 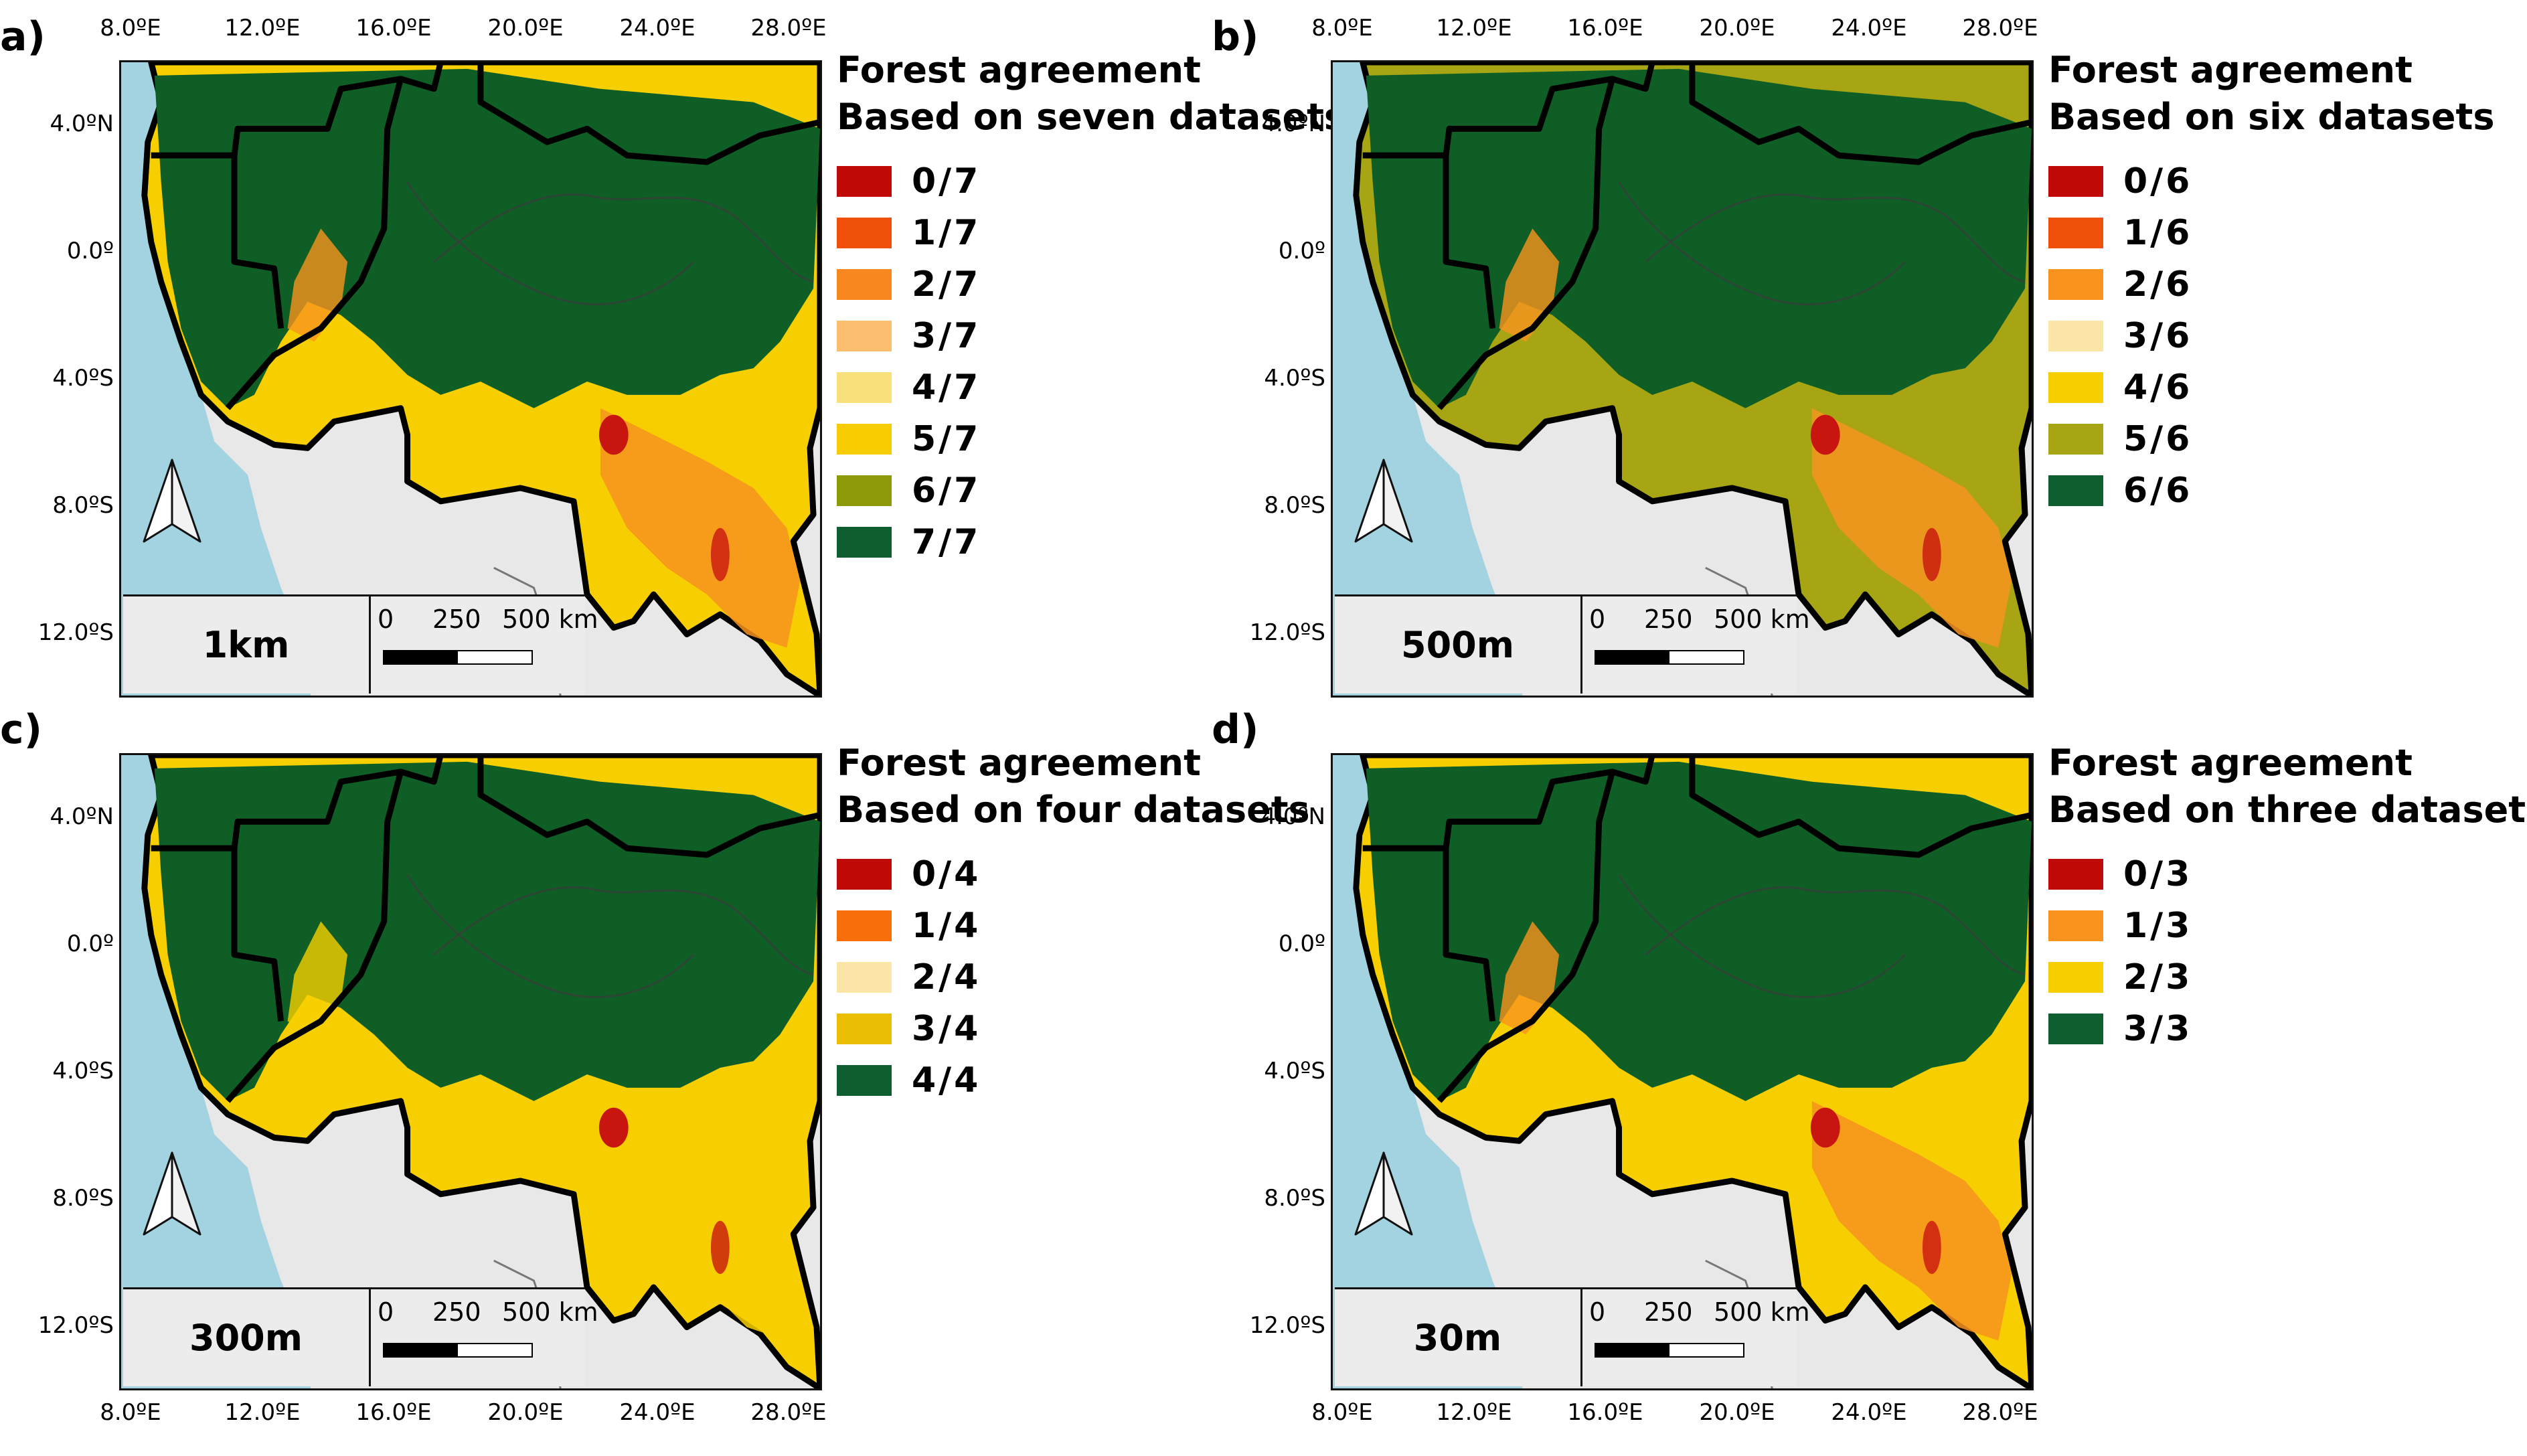 I want to click on river, so click(x=623, y=931).